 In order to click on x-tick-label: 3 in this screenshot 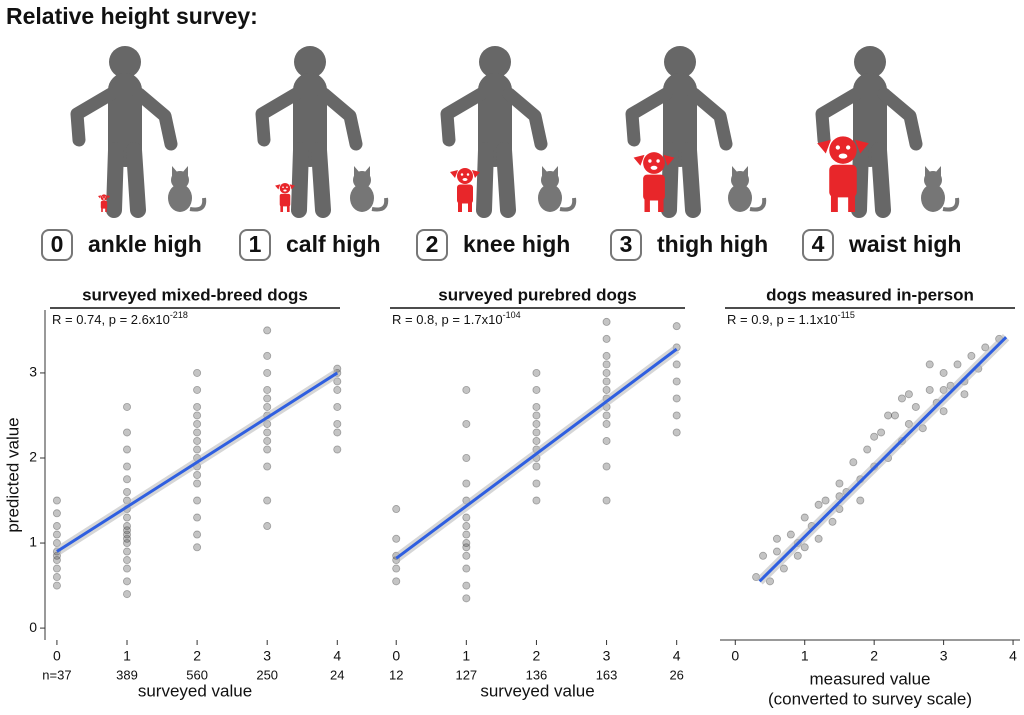, I will do `click(944, 656)`.